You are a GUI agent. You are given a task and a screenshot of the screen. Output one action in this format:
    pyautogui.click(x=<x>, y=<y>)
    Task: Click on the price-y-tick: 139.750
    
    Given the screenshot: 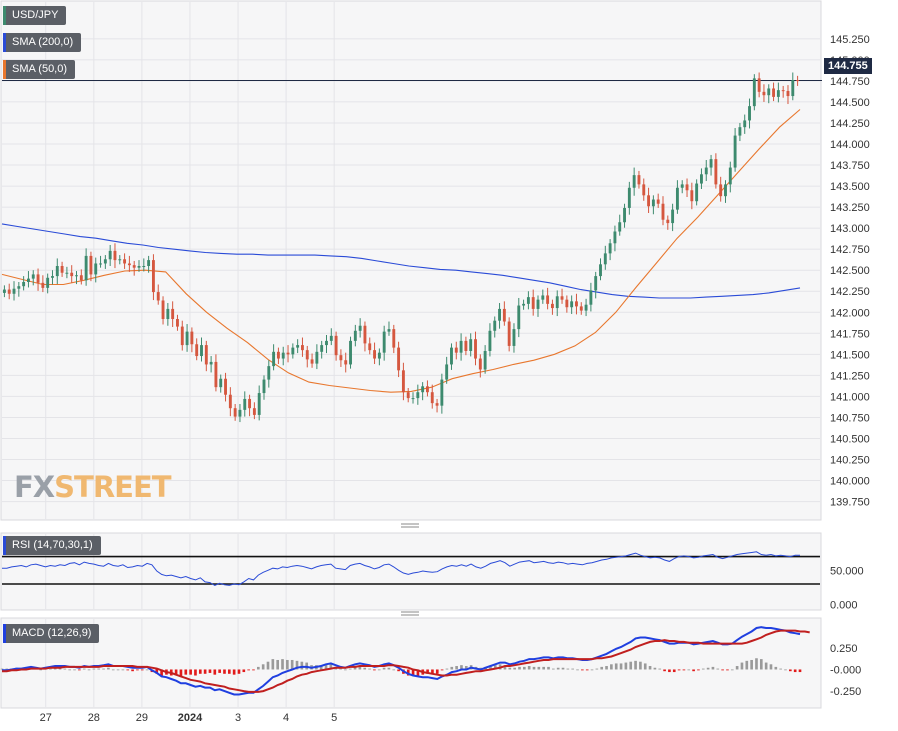 What is the action you would take?
    pyautogui.click(x=850, y=503)
    